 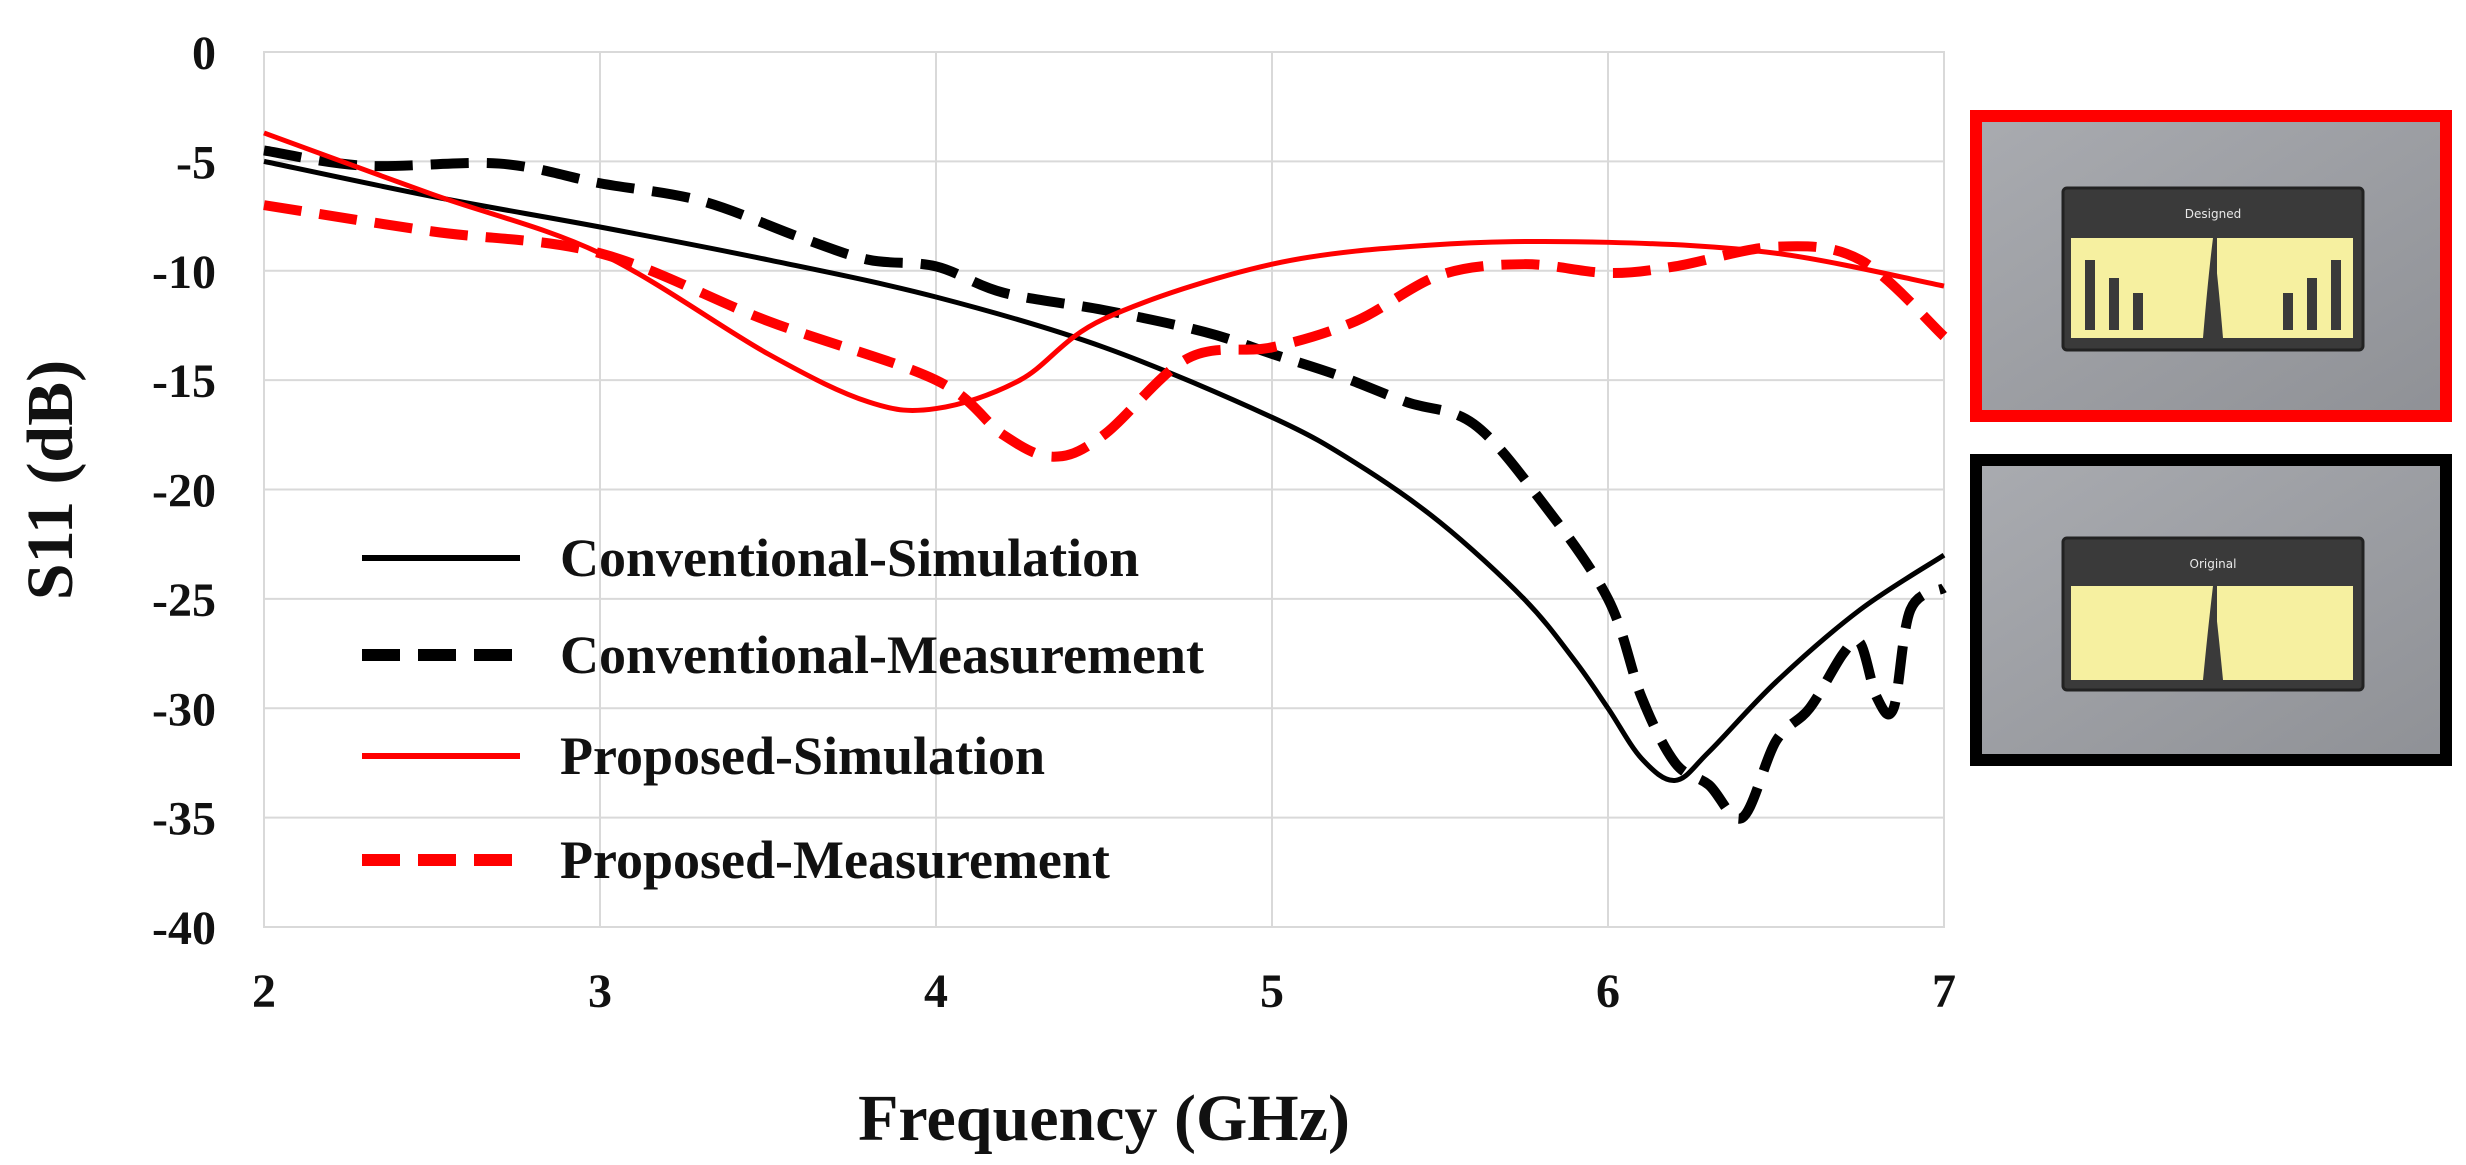 I want to click on y-tick-label: -10, so click(x=184, y=272).